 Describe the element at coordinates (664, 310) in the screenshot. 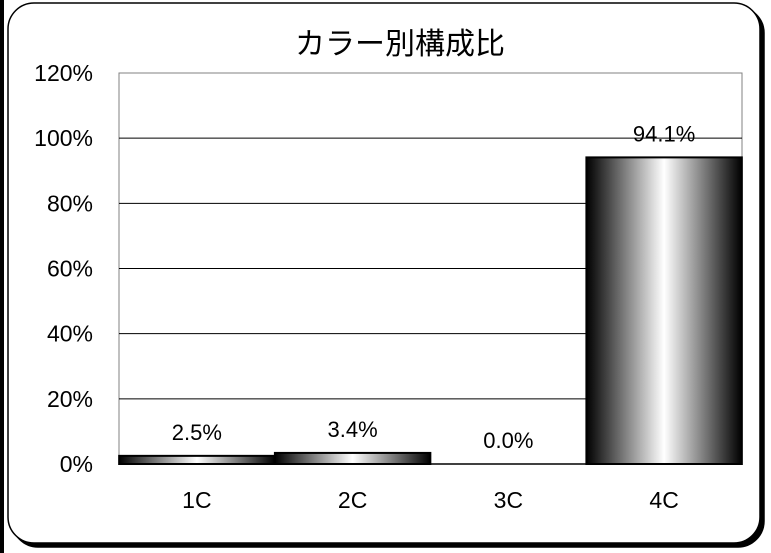

I see `bar-4c` at that location.